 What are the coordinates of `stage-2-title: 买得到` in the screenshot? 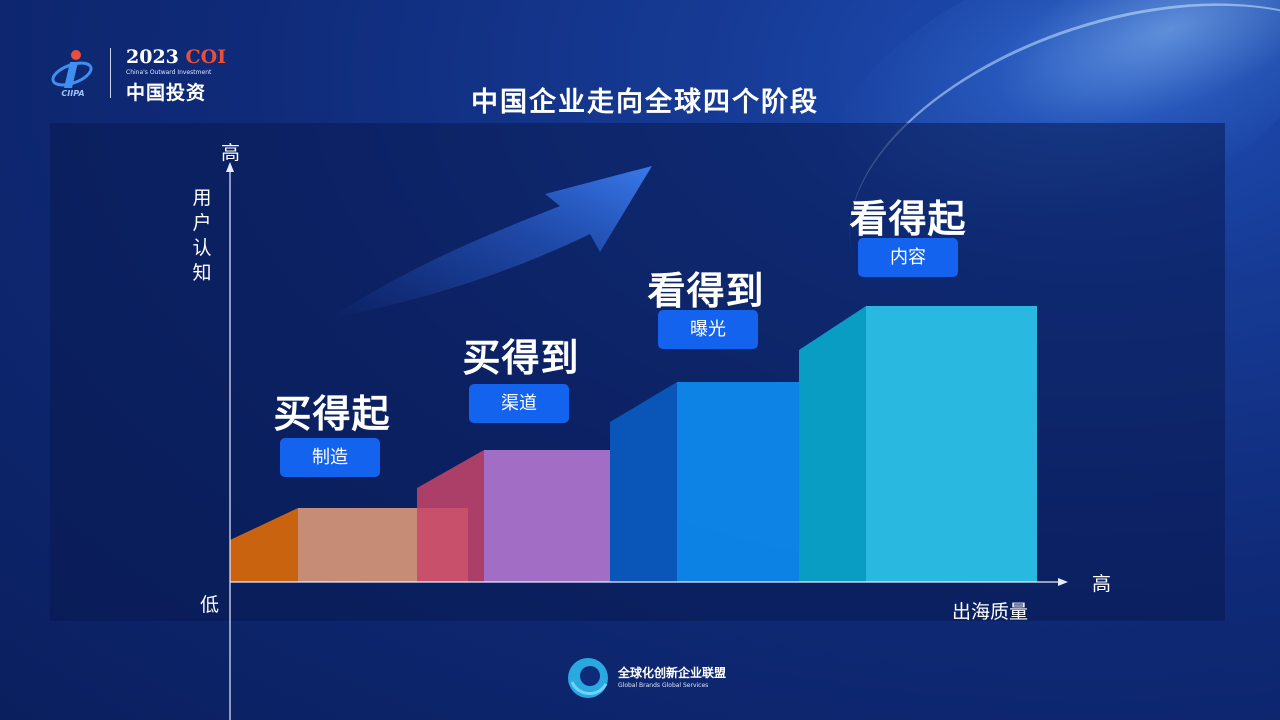 It's located at (521, 358).